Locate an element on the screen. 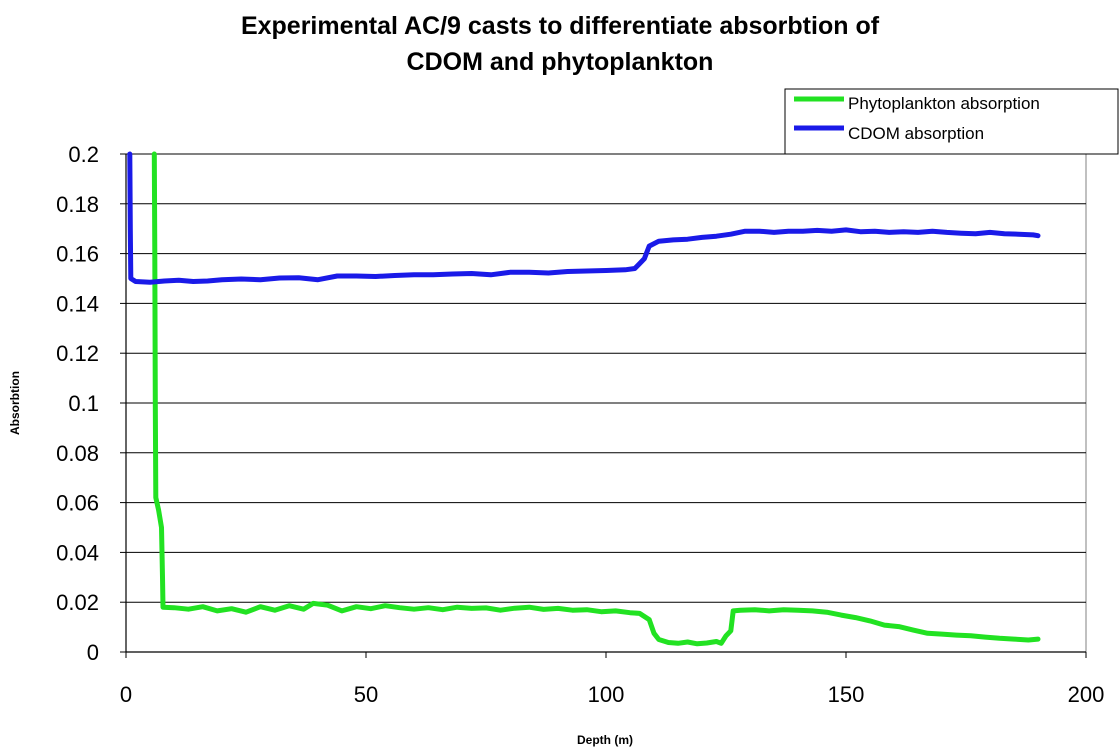  legend-label-phytoplankton: Phytoplankton absorption is located at coordinates (944, 103).